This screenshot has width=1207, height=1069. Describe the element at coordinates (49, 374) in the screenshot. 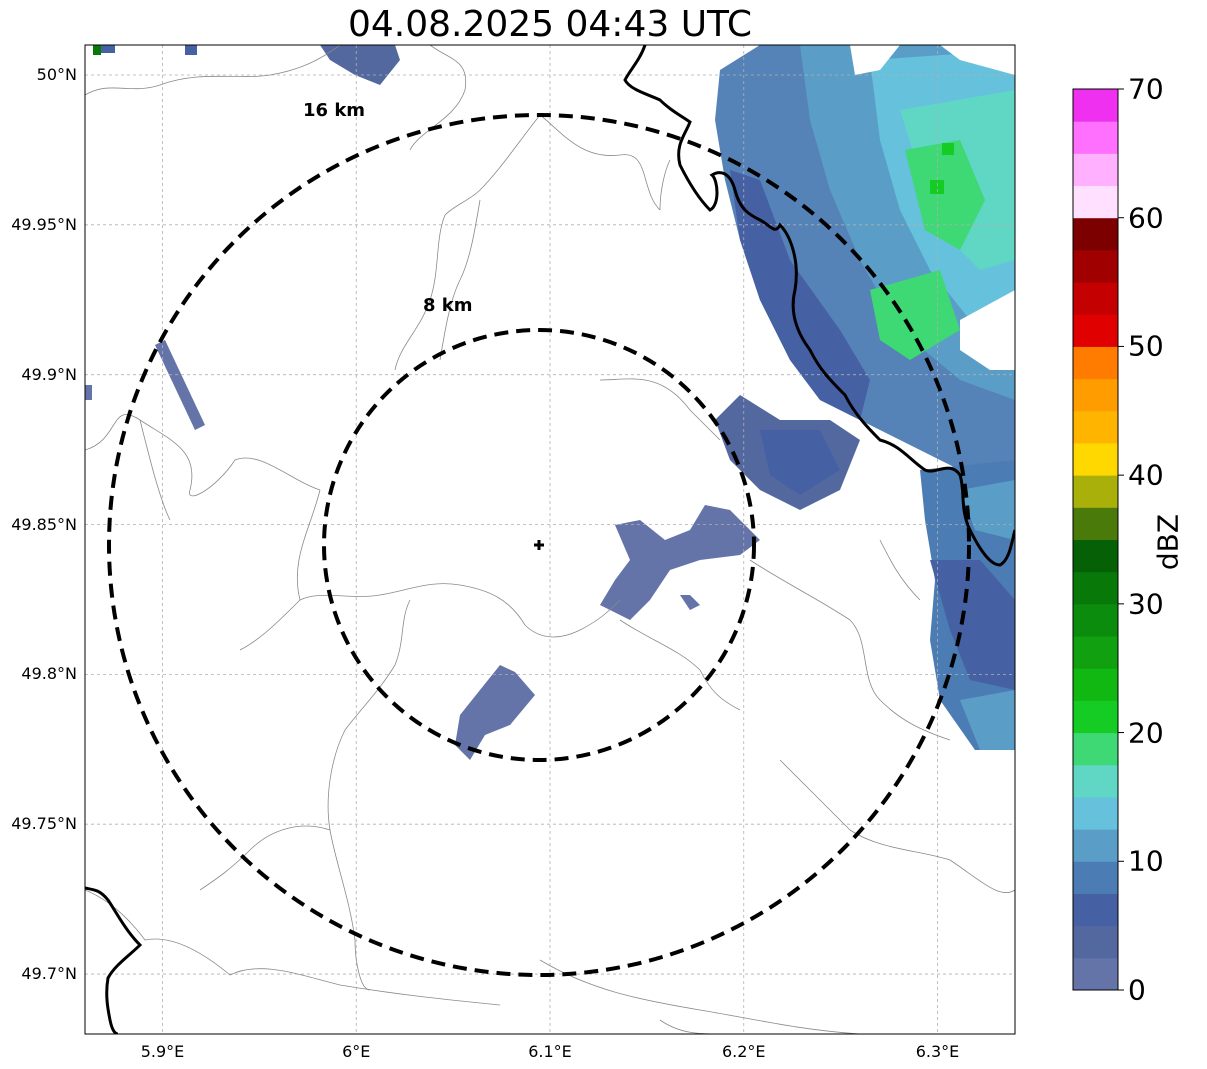

I see `y-tick-label-2: 49.9°N` at that location.